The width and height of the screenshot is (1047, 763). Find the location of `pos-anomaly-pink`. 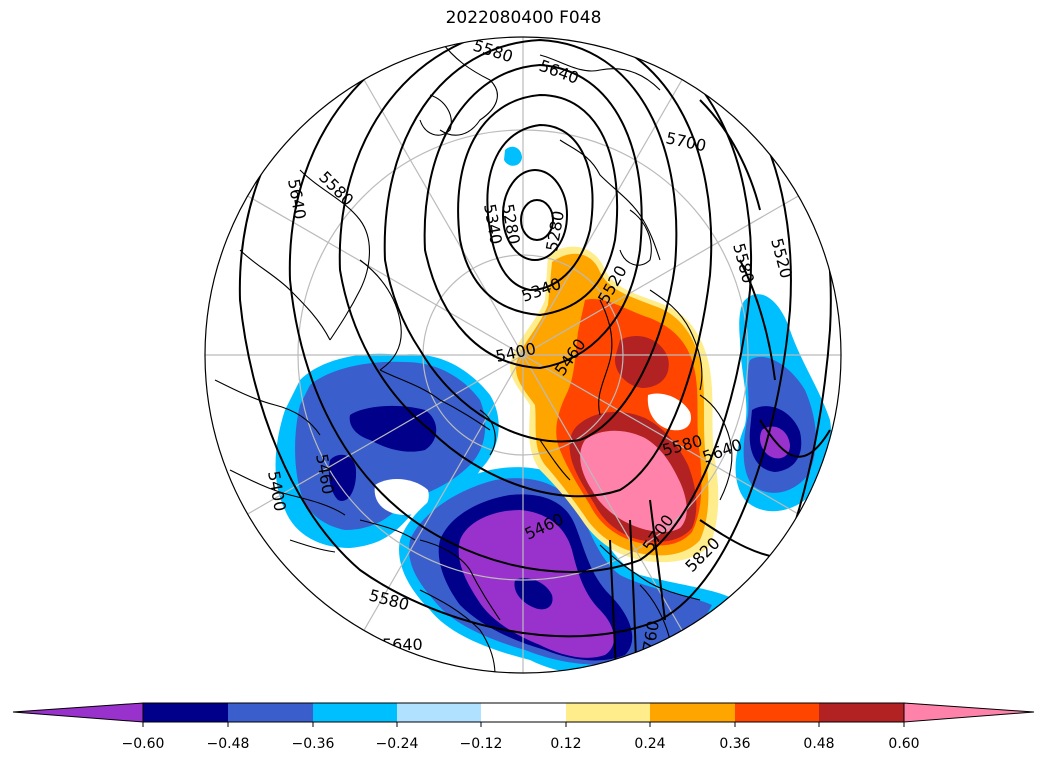

pos-anomaly-pink is located at coordinates (633, 481).